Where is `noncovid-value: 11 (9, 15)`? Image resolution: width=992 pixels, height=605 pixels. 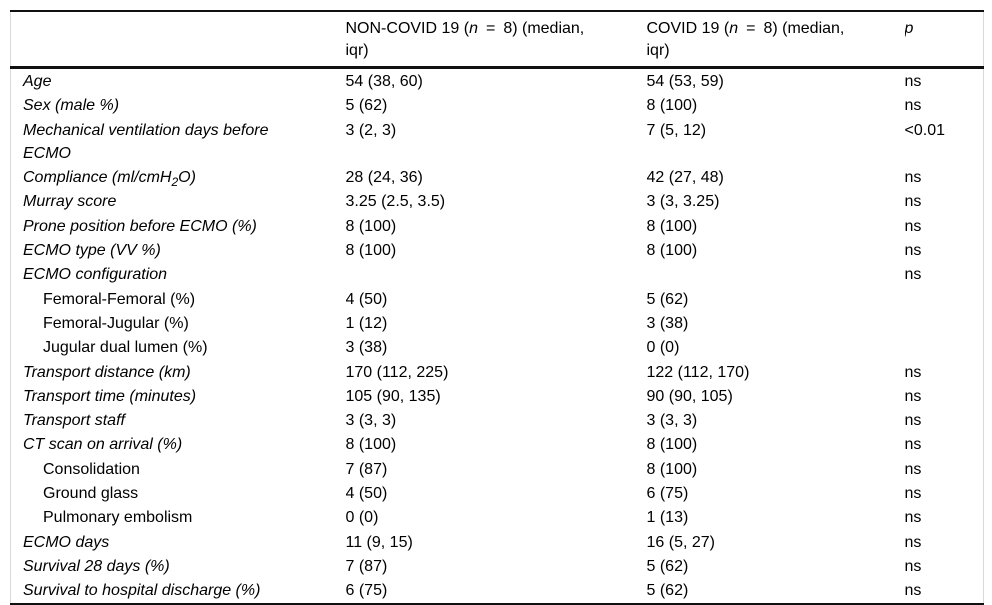
noncovid-value: 11 (9, 15) is located at coordinates (379, 542).